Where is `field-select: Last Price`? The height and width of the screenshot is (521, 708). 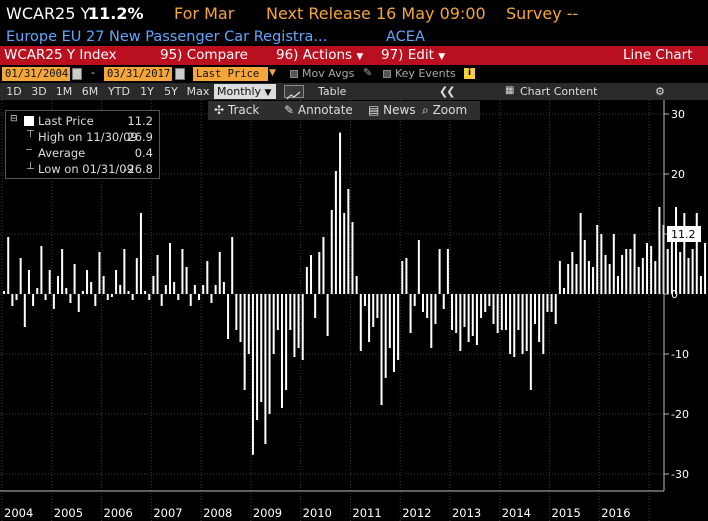 field-select: Last Price is located at coordinates (230, 74).